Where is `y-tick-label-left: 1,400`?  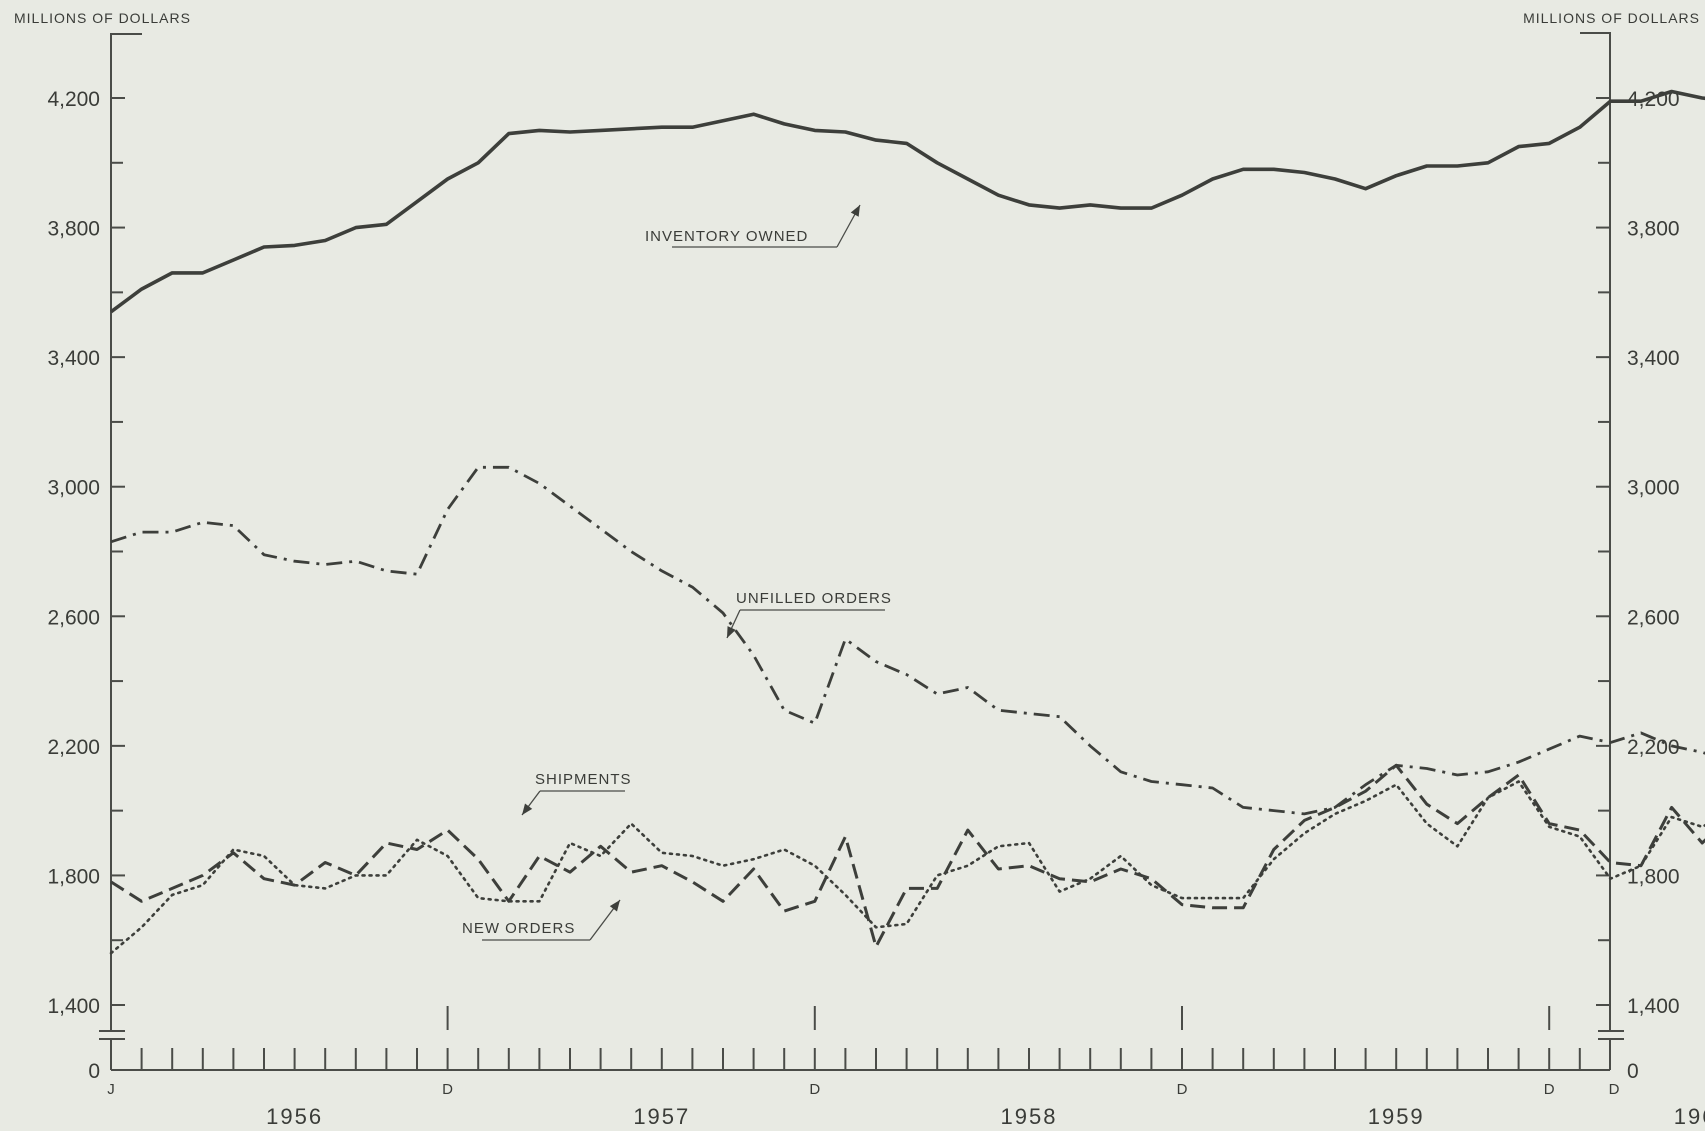
y-tick-label-left: 1,400 is located at coordinates (73, 1006).